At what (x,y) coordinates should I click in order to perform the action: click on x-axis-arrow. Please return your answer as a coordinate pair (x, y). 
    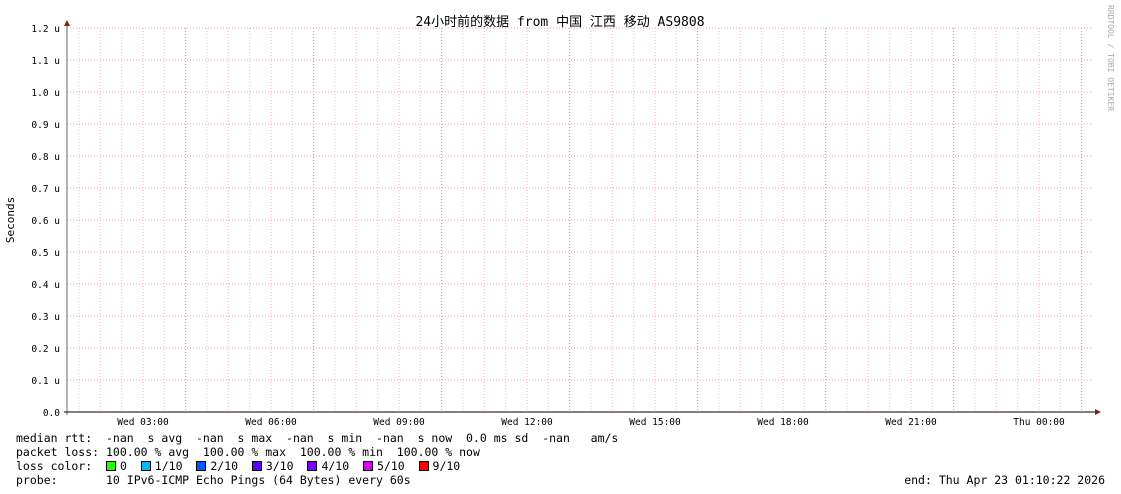
    Looking at the image, I should click on (1098, 412).